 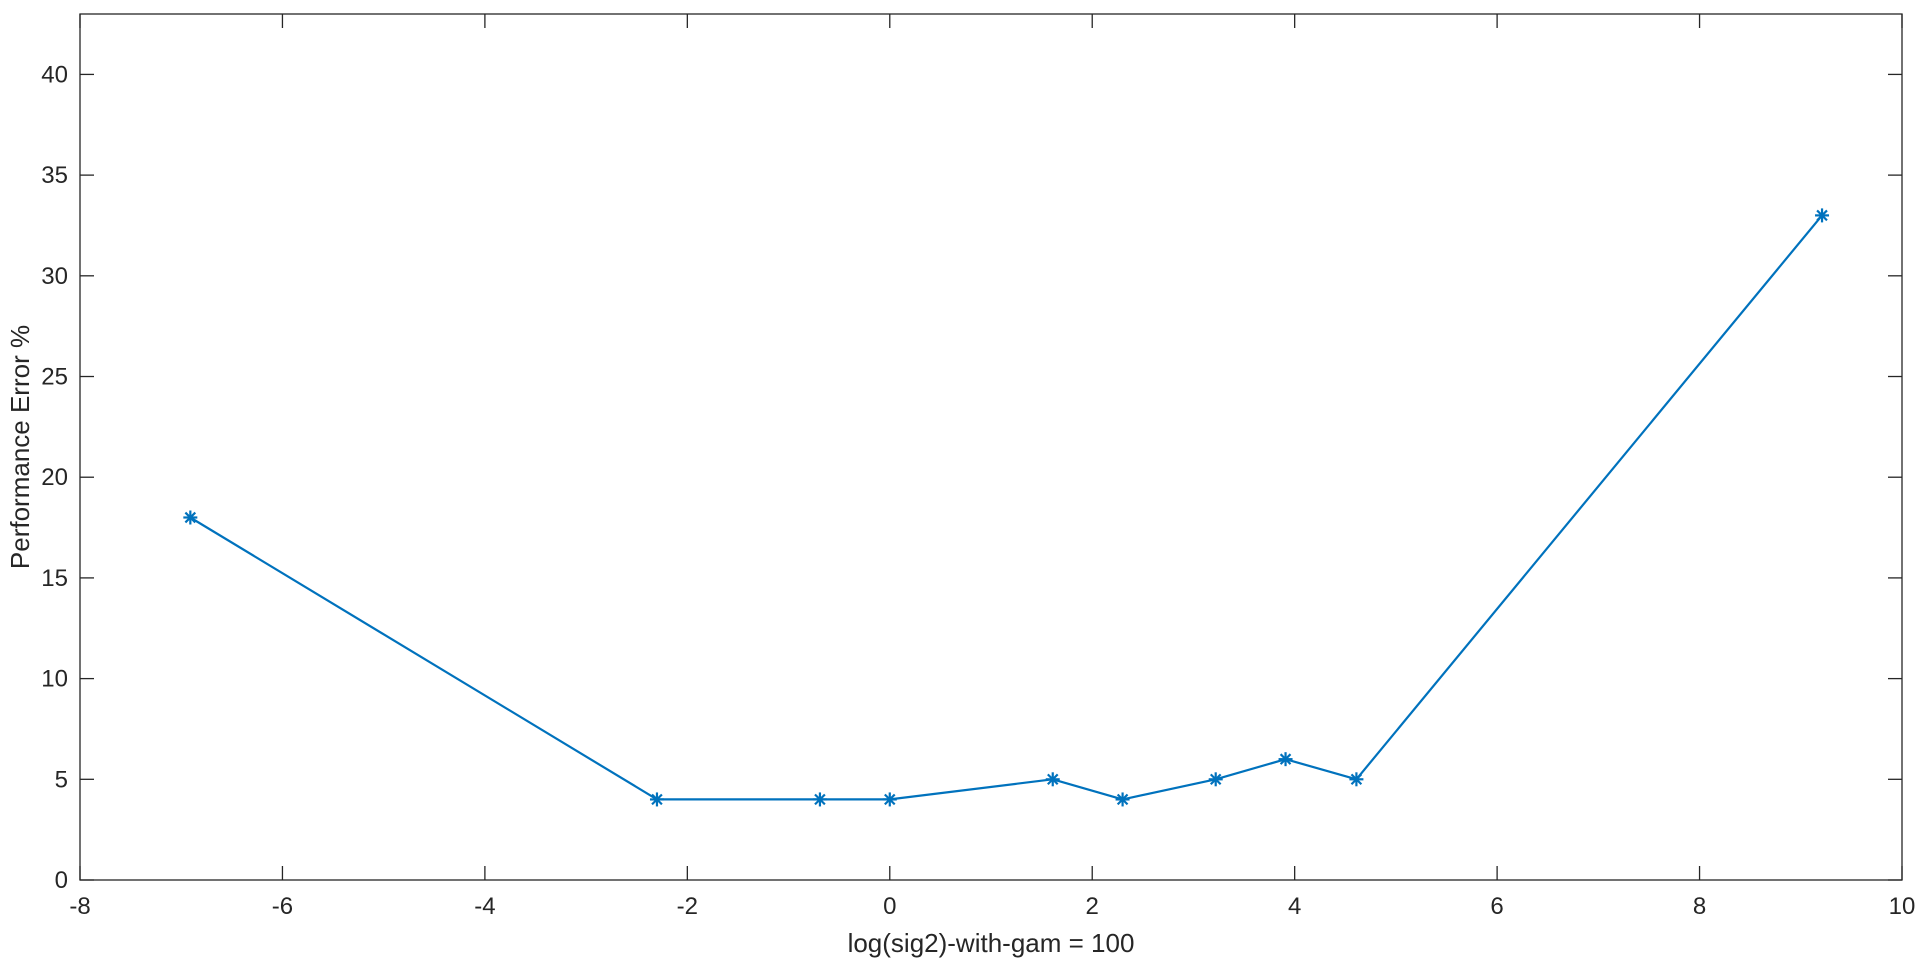 What do you see at coordinates (61, 880) in the screenshot?
I see `y-tick-label: 0` at bounding box center [61, 880].